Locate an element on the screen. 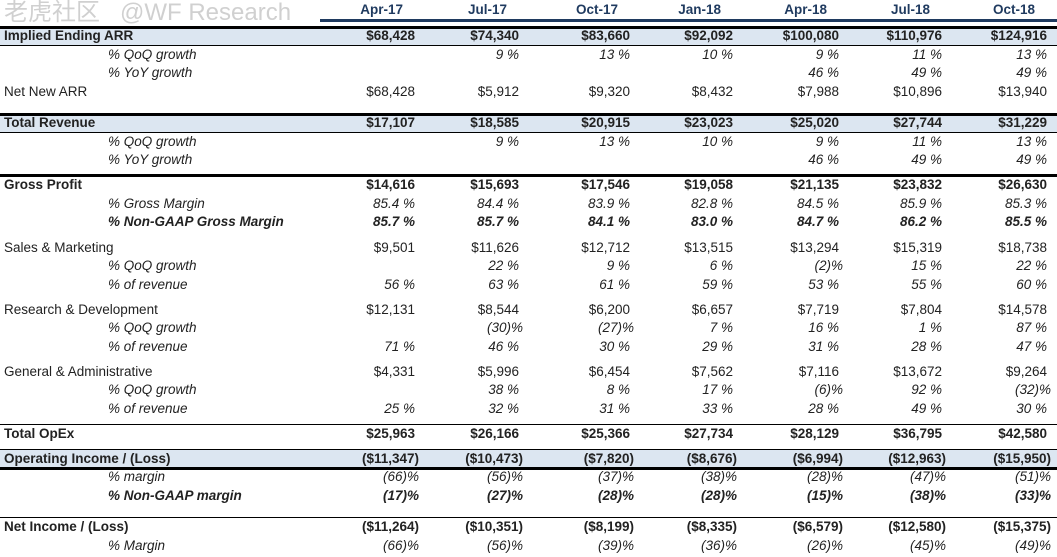 This screenshot has width=1057, height=557. cell-value: $7,116 is located at coordinates (818, 371).